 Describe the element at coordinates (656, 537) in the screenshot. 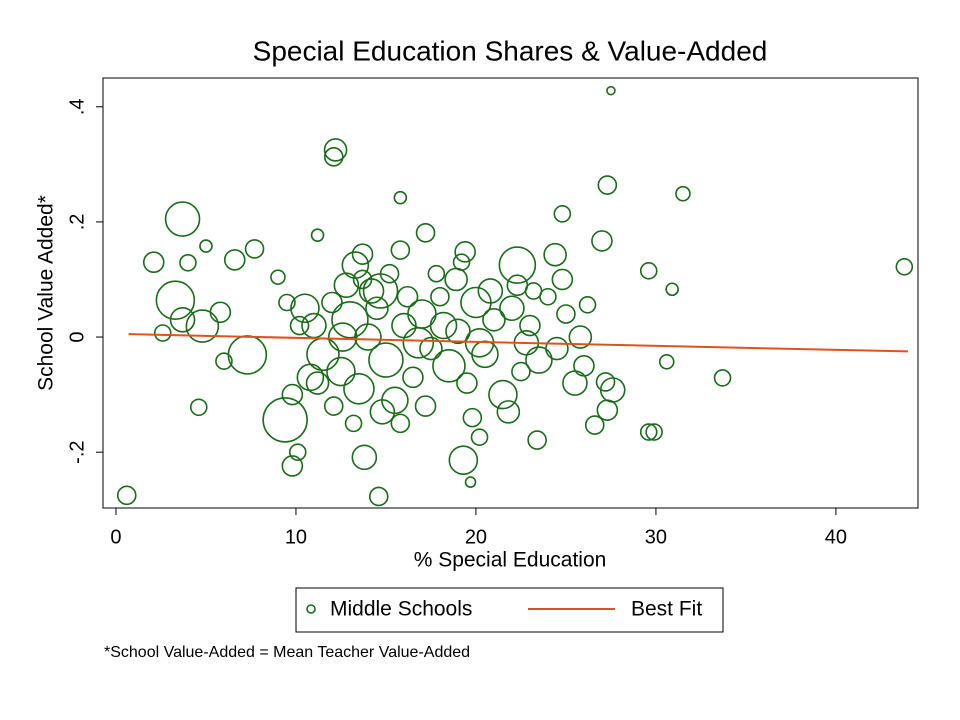

I see `x-tick-label: 30` at that location.